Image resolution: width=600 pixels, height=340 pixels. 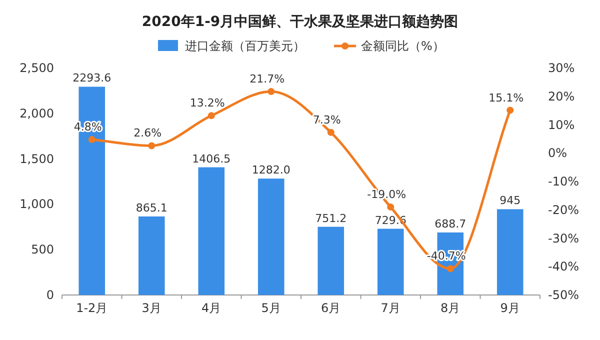 I want to click on y-tick-label: 500, so click(x=42, y=249).